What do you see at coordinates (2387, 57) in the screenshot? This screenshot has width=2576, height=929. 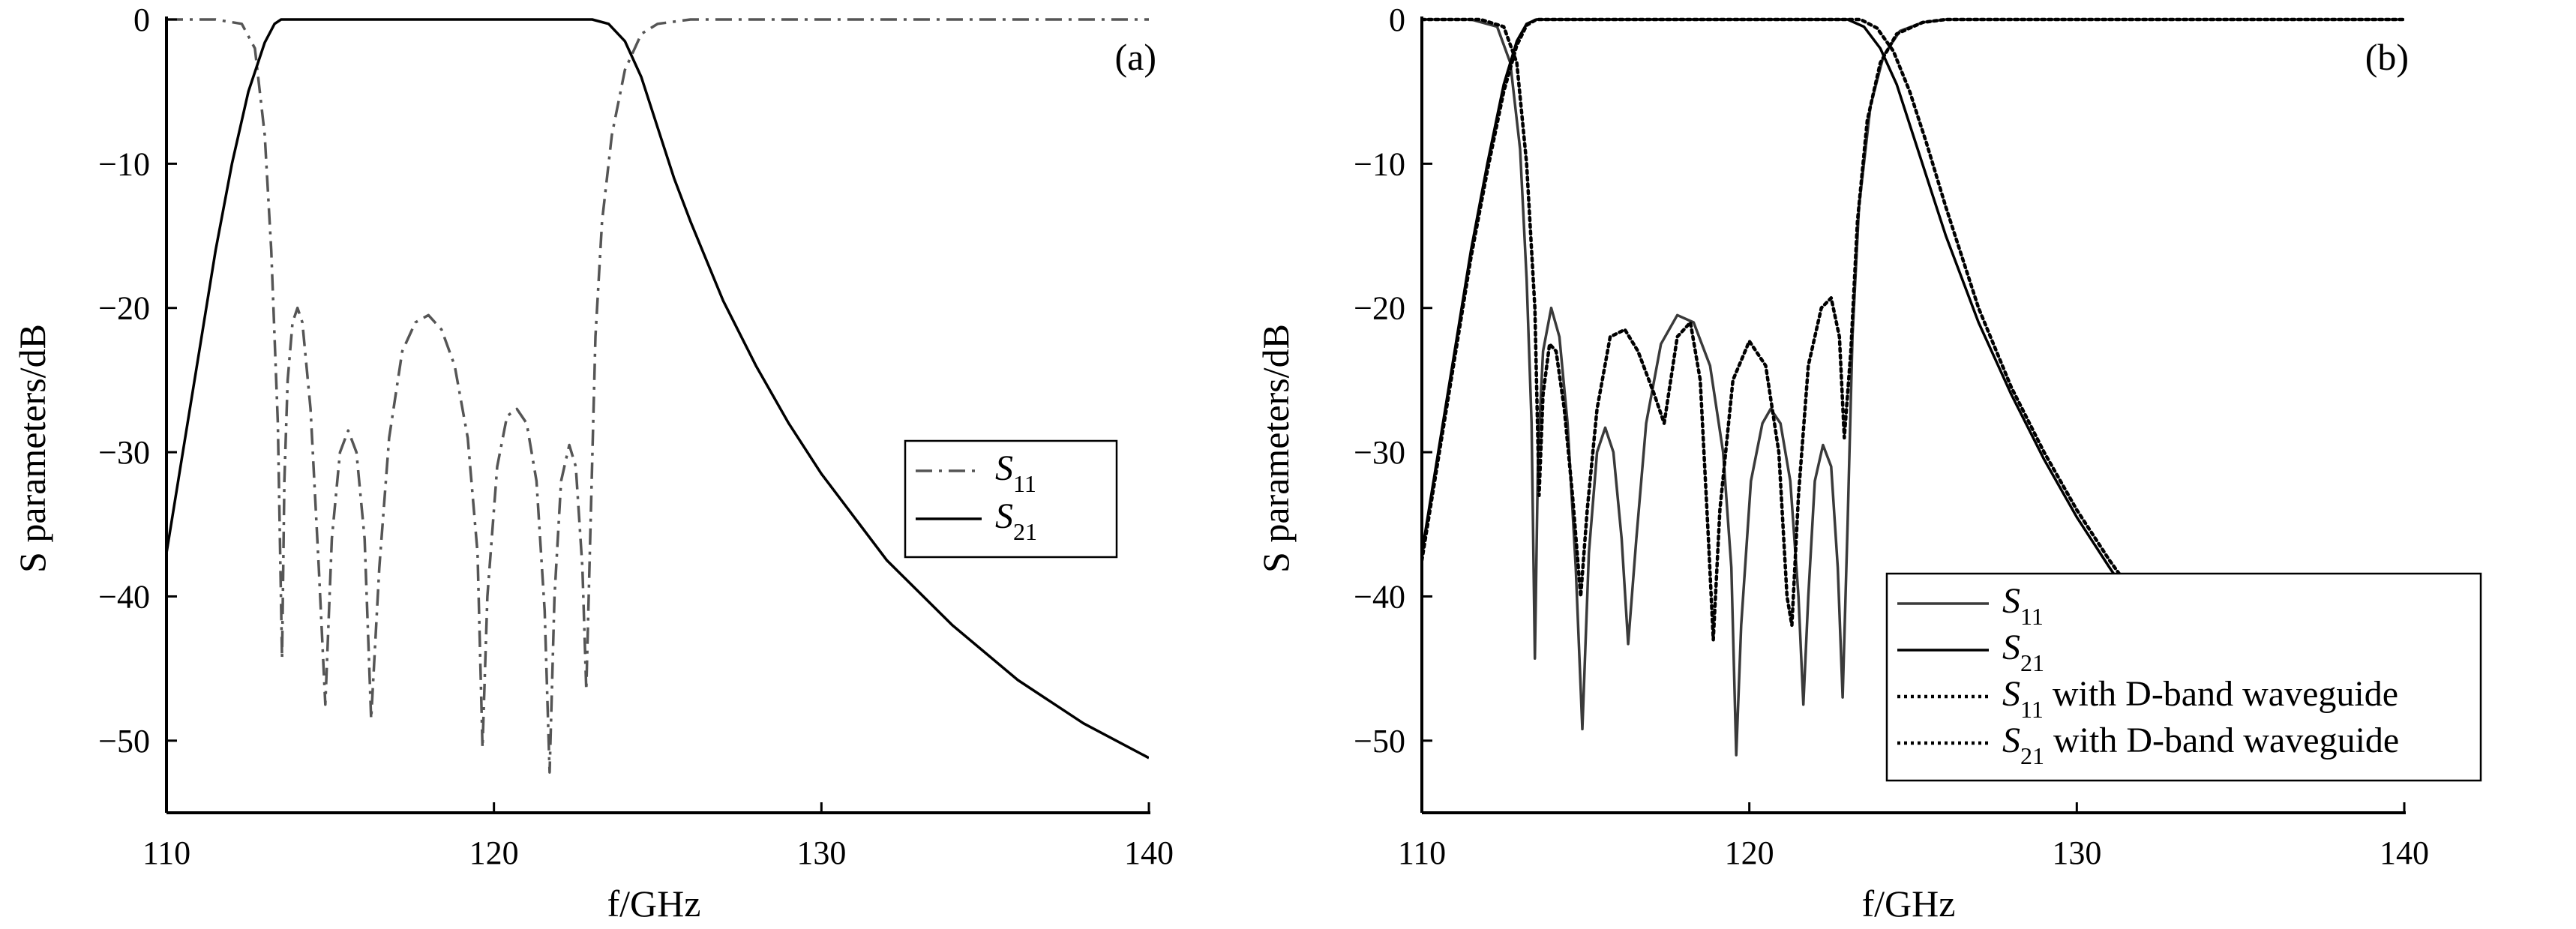 I see `panel-label: (b)` at bounding box center [2387, 57].